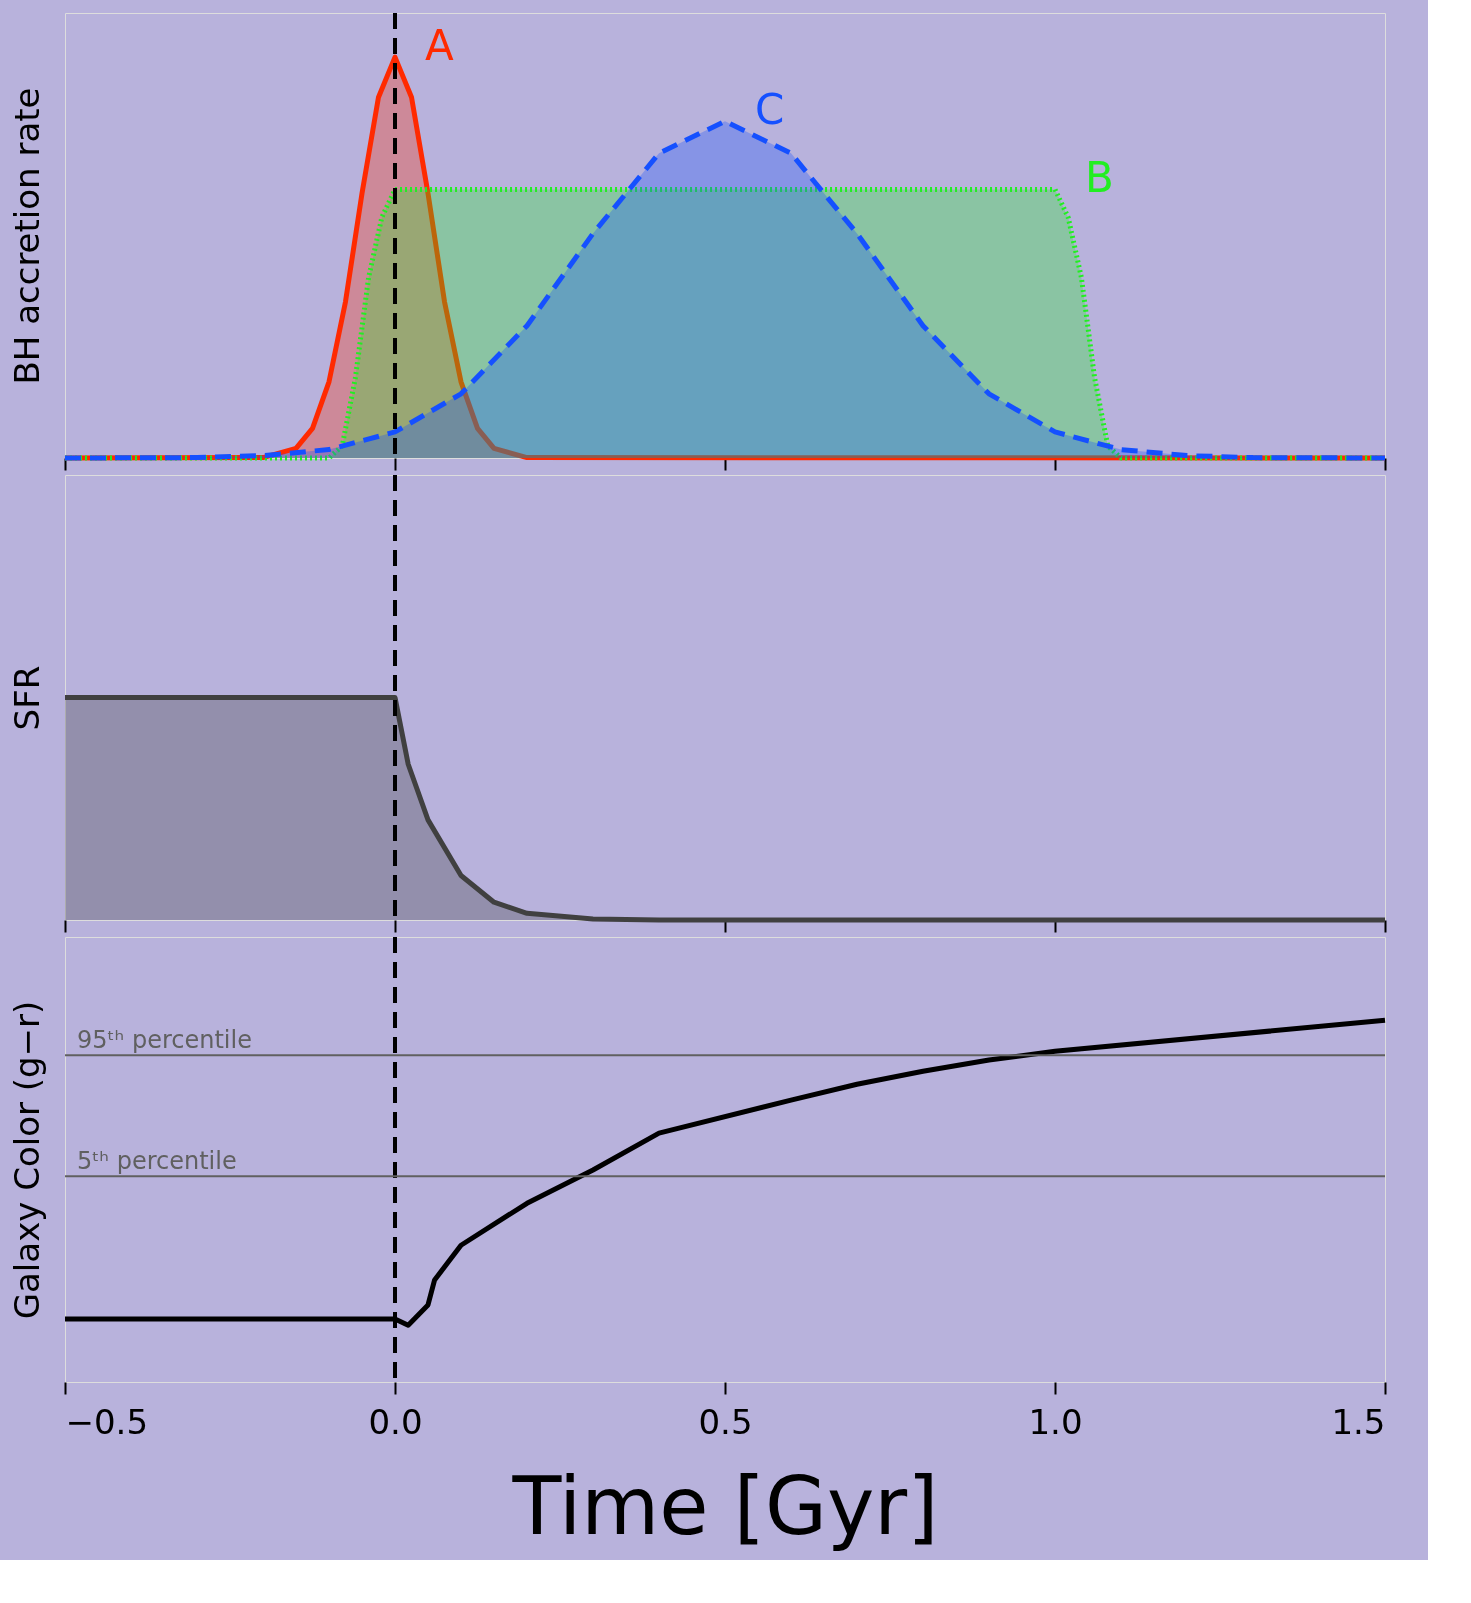 Image resolution: width=1471 pixels, height=1603 pixels. I want to click on x-tick-label: −0.5, so click(107, 1421).